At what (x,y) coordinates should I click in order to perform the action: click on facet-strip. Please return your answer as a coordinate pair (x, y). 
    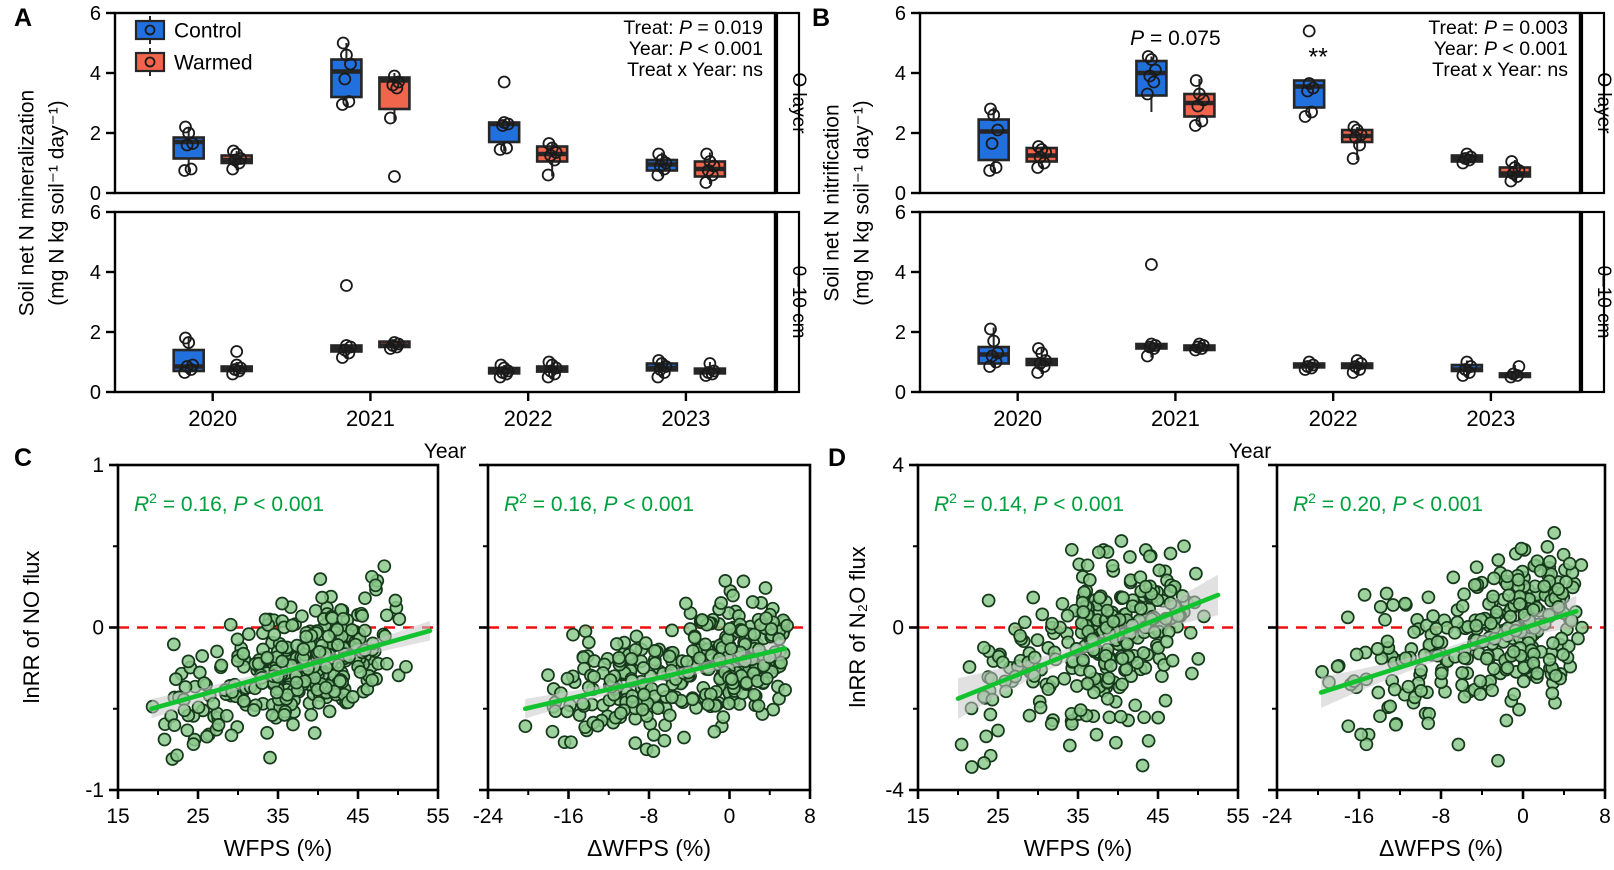
    Looking at the image, I should click on (1593, 302).